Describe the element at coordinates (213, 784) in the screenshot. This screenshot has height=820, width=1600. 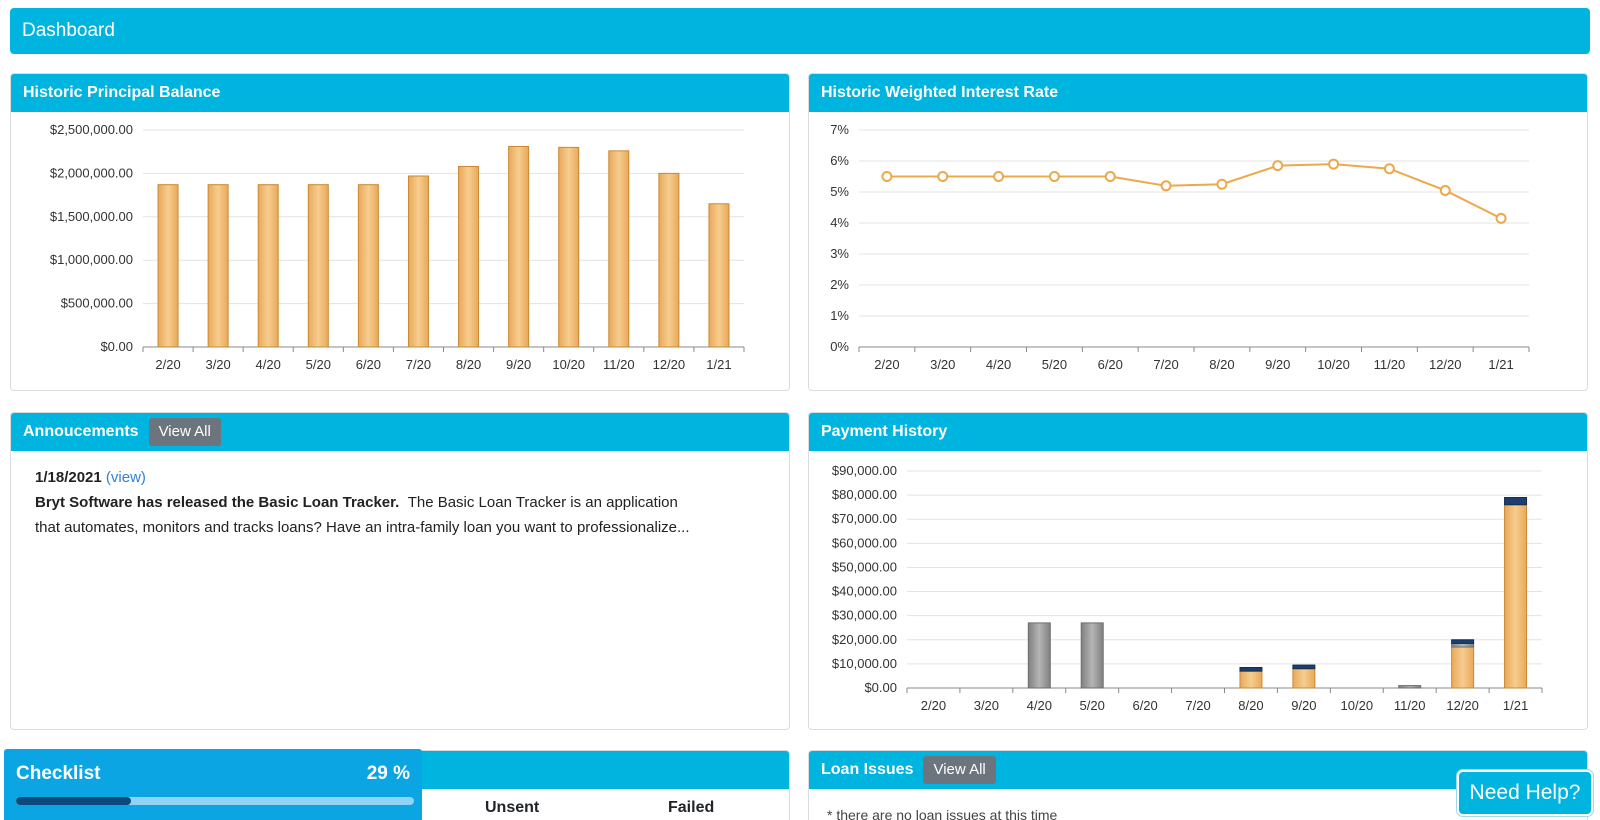
I see `checklist-widget: Checklist 29 %` at that location.